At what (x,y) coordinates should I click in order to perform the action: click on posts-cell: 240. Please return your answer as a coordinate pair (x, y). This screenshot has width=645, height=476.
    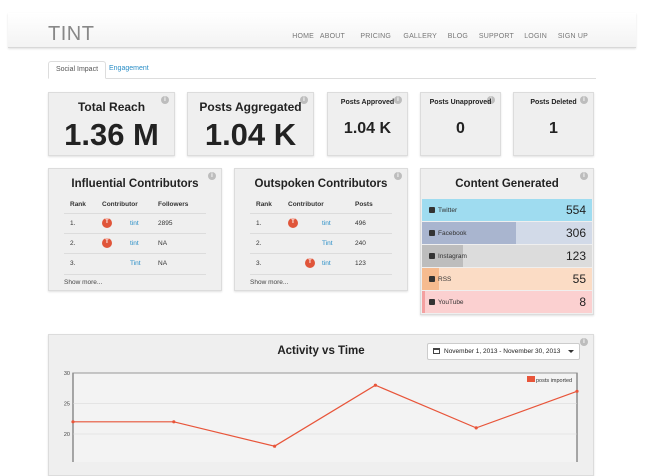
    Looking at the image, I should click on (360, 243).